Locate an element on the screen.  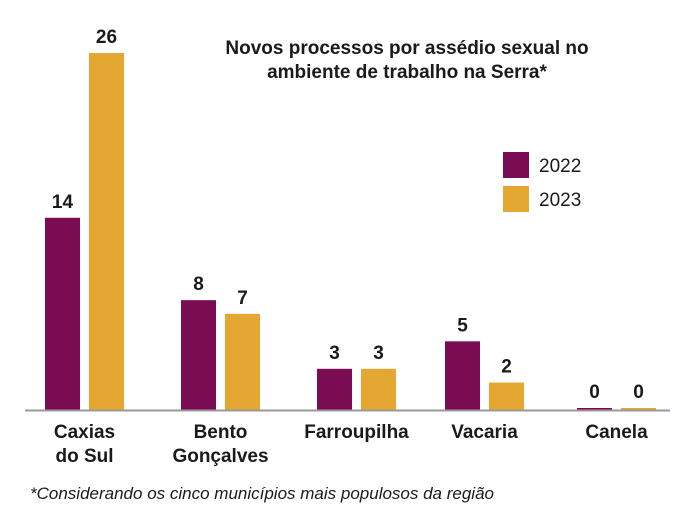
legend-swatch-2022 is located at coordinates (516, 165).